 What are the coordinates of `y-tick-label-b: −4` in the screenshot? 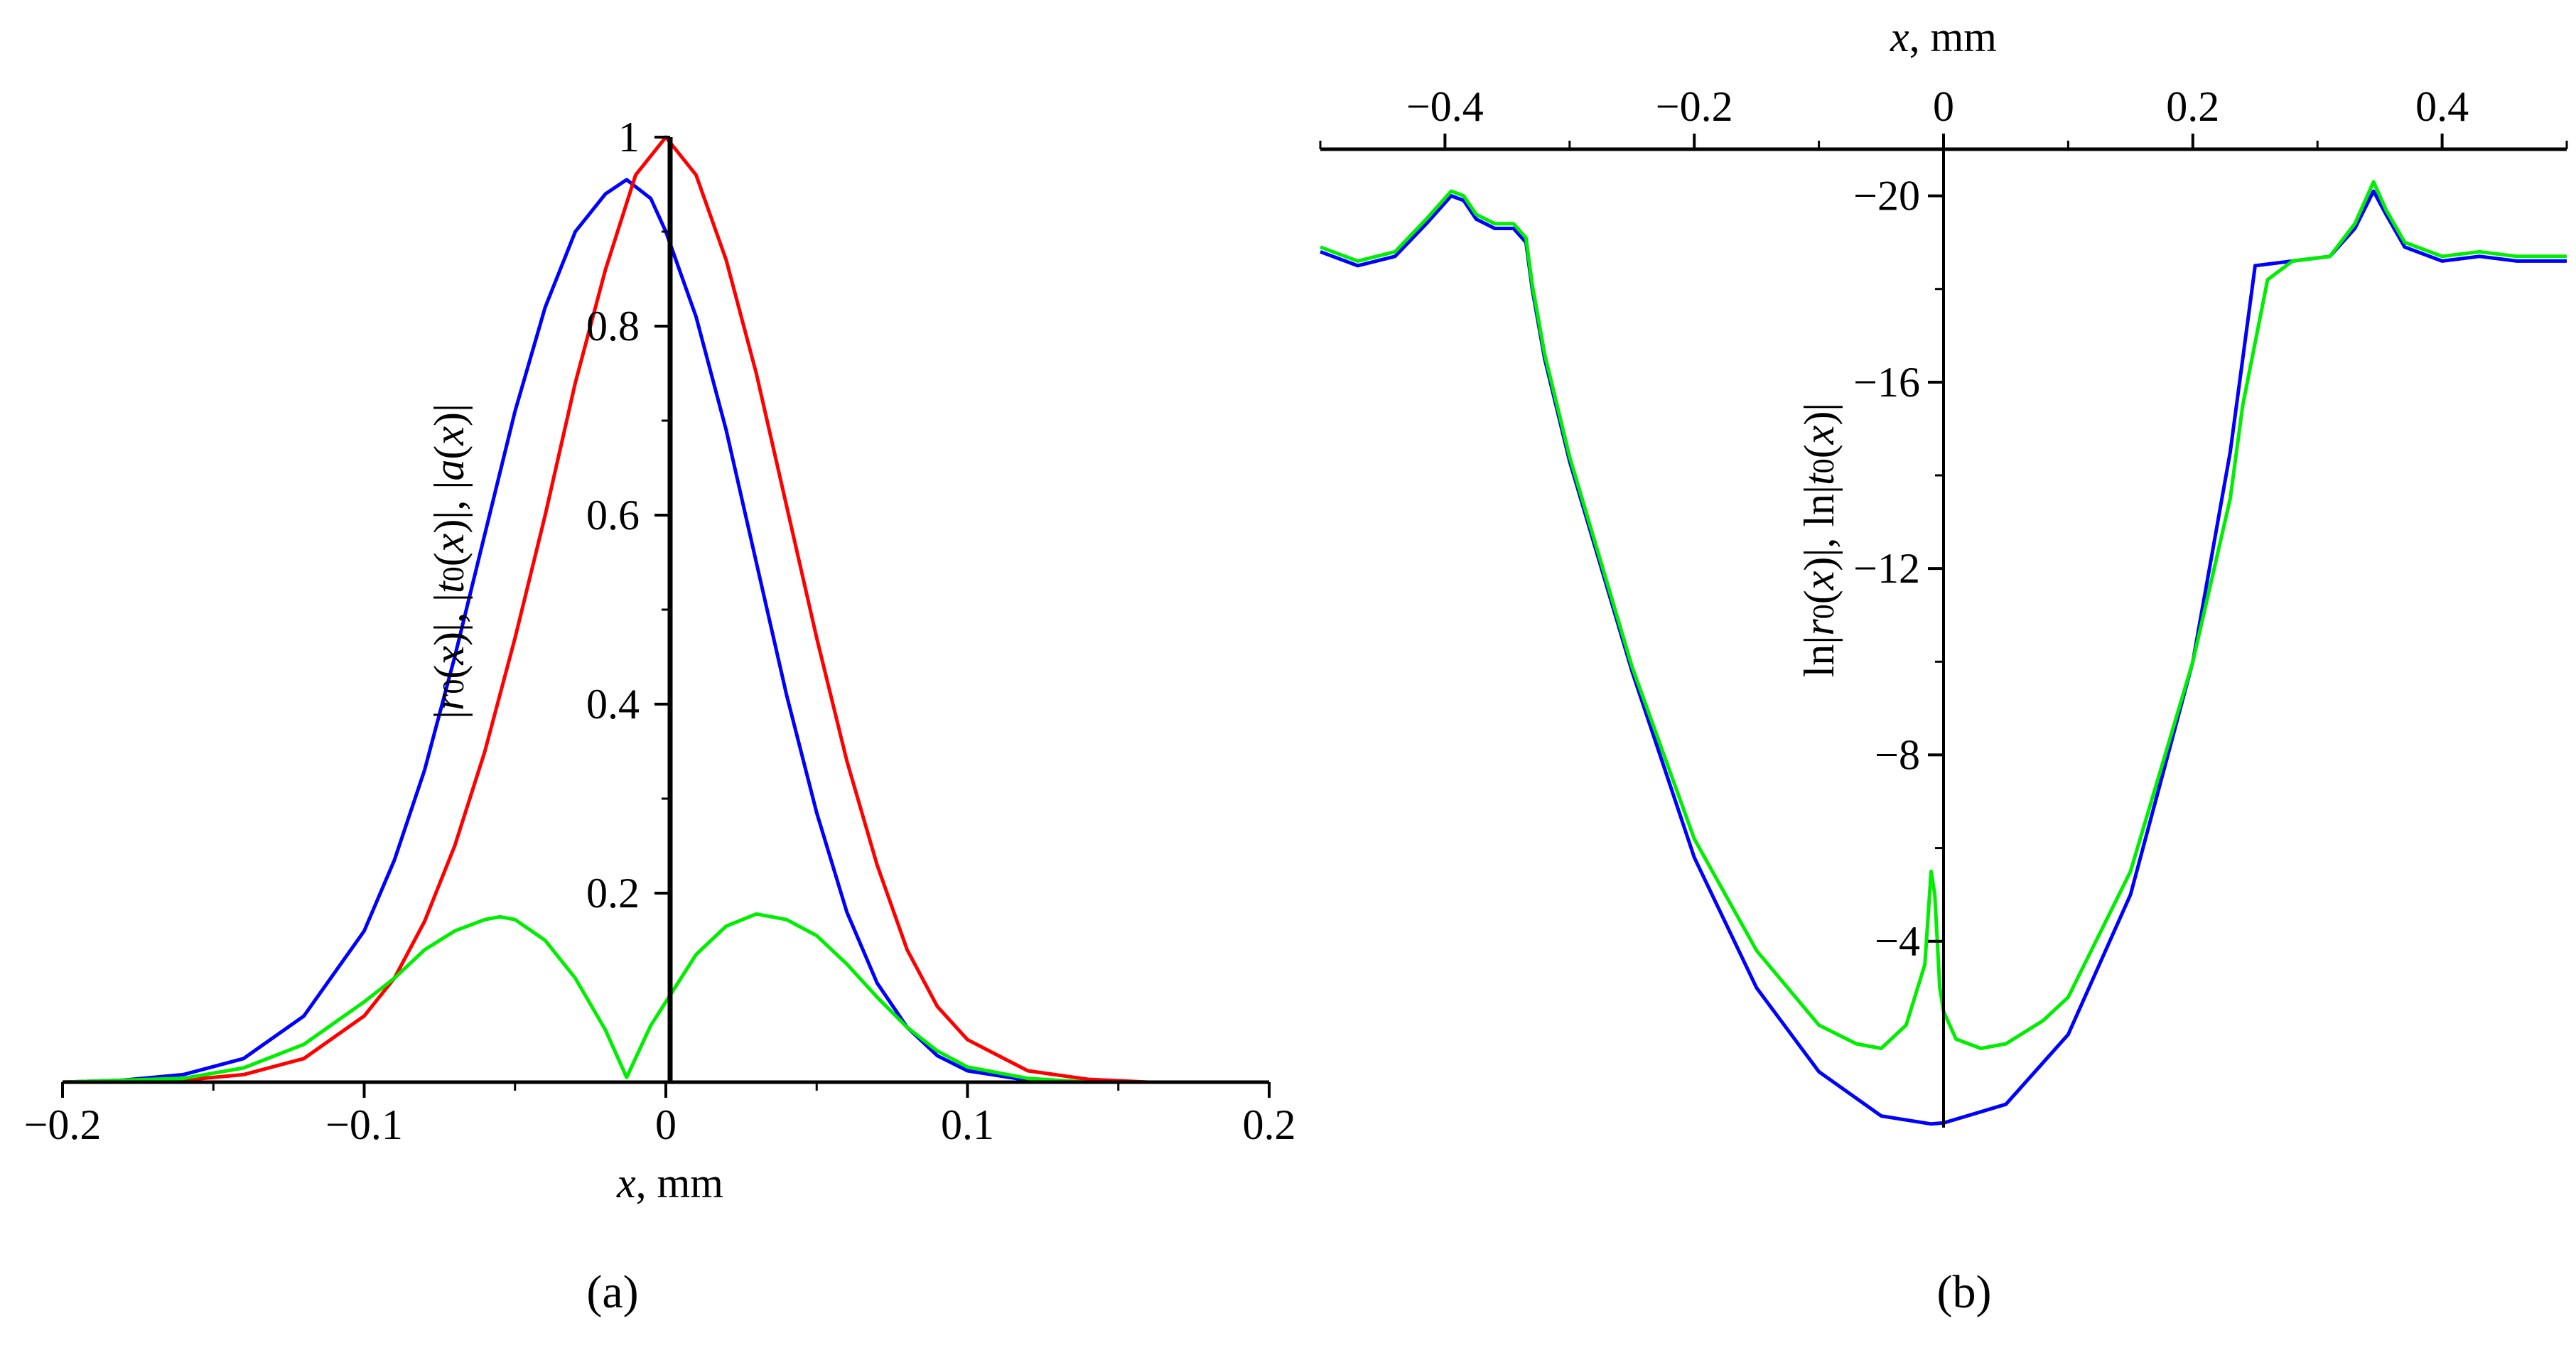 It's located at (1898, 941).